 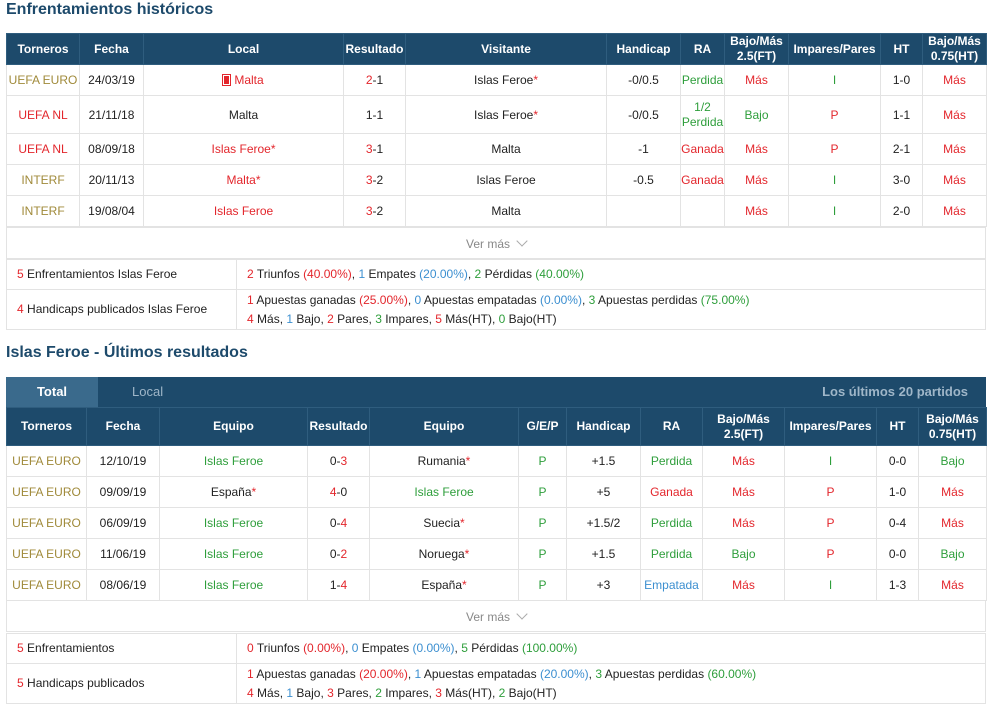 What do you see at coordinates (374, 80) in the screenshot?
I see `result-cell: 2-1` at bounding box center [374, 80].